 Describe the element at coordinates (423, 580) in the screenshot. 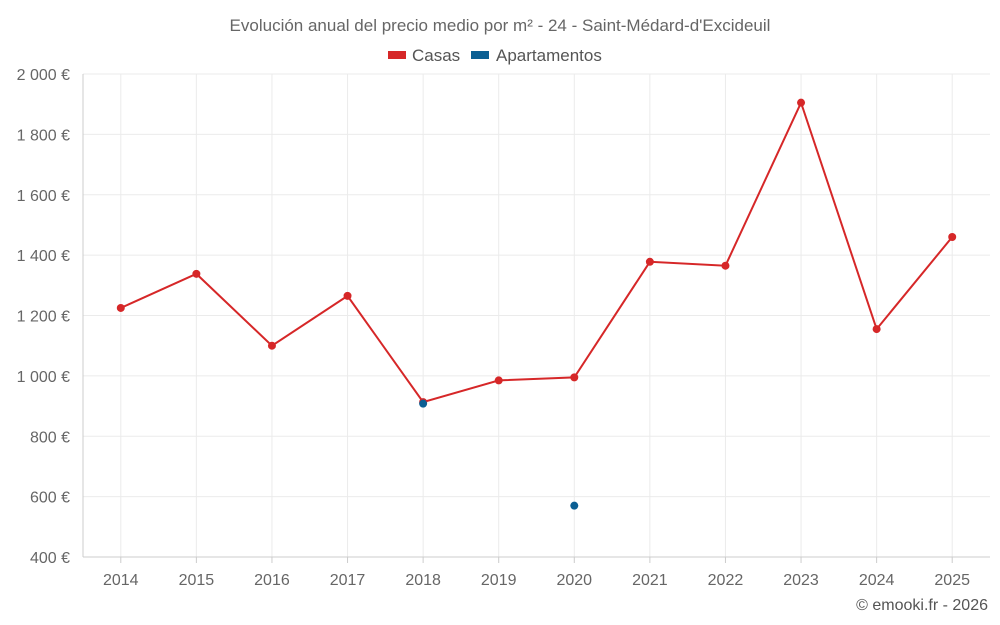

I see `x-tick-label: 2018` at that location.